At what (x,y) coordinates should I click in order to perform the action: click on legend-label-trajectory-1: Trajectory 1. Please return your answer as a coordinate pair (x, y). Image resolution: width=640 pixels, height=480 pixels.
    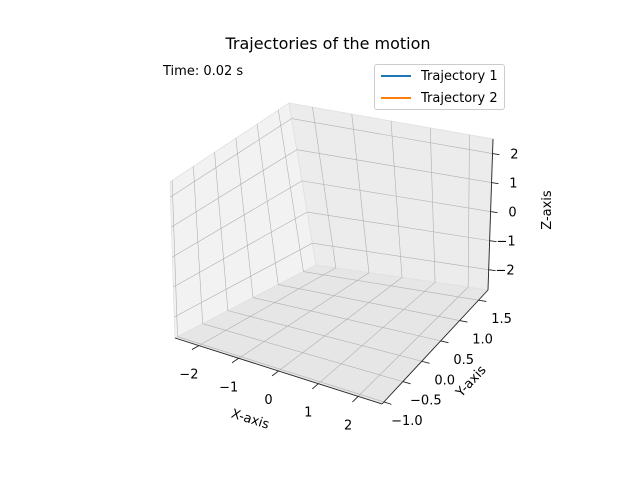
    Looking at the image, I should click on (459, 76).